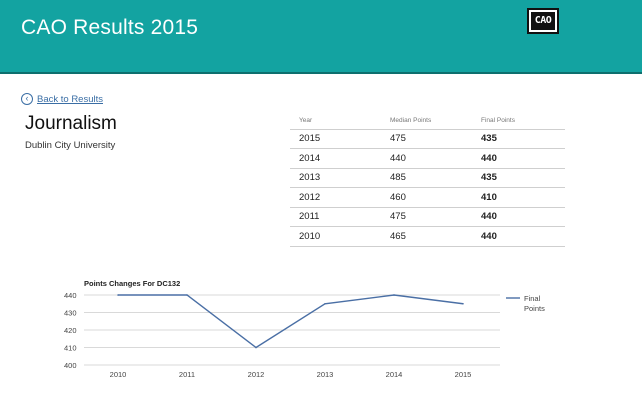 Image resolution: width=642 pixels, height=418 pixels. I want to click on back-to-results-link: ‹ Back to Results, so click(62, 99).